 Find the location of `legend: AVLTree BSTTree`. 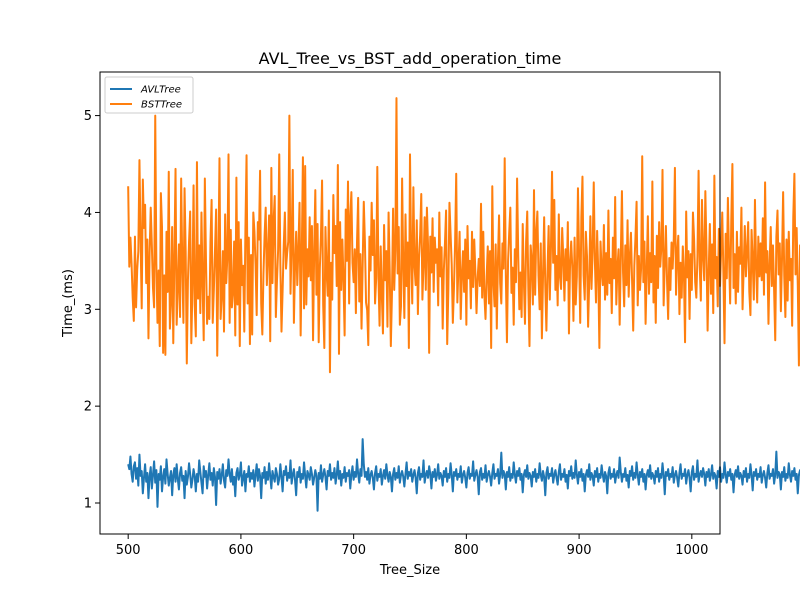

legend: AVLTree BSTTree is located at coordinates (149, 95).